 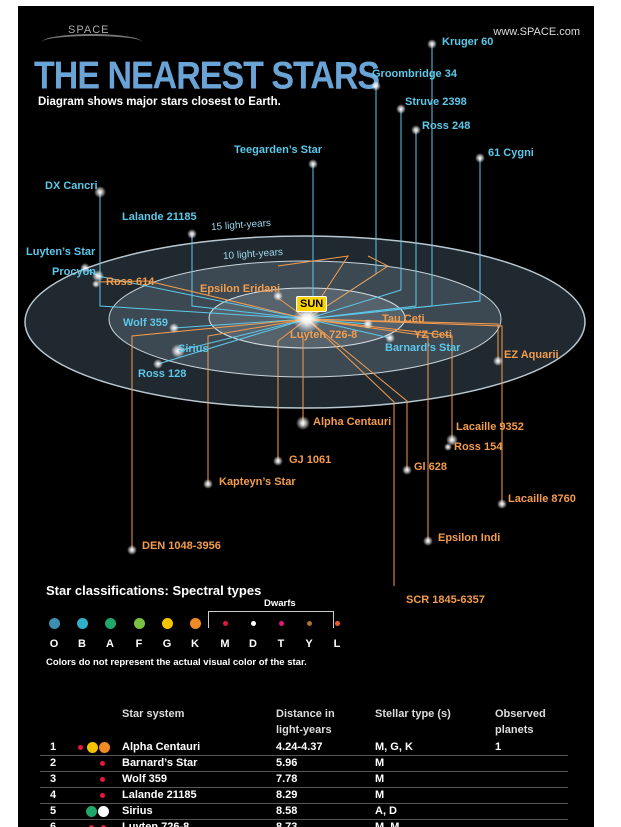 I want to click on spectral-letter-k: K, so click(x=195, y=644).